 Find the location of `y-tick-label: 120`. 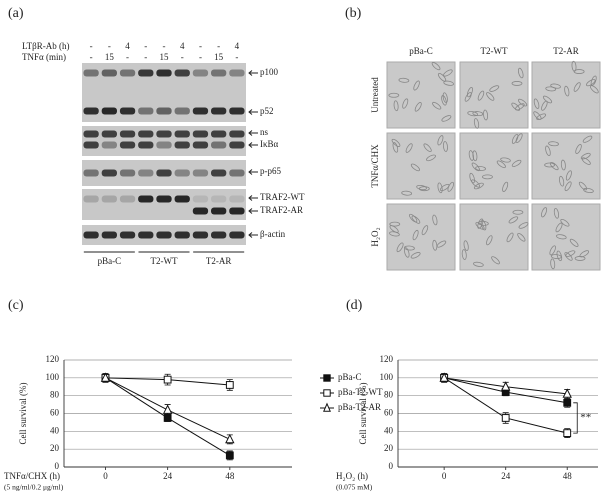

y-tick-label: 120 is located at coordinates (53, 359).